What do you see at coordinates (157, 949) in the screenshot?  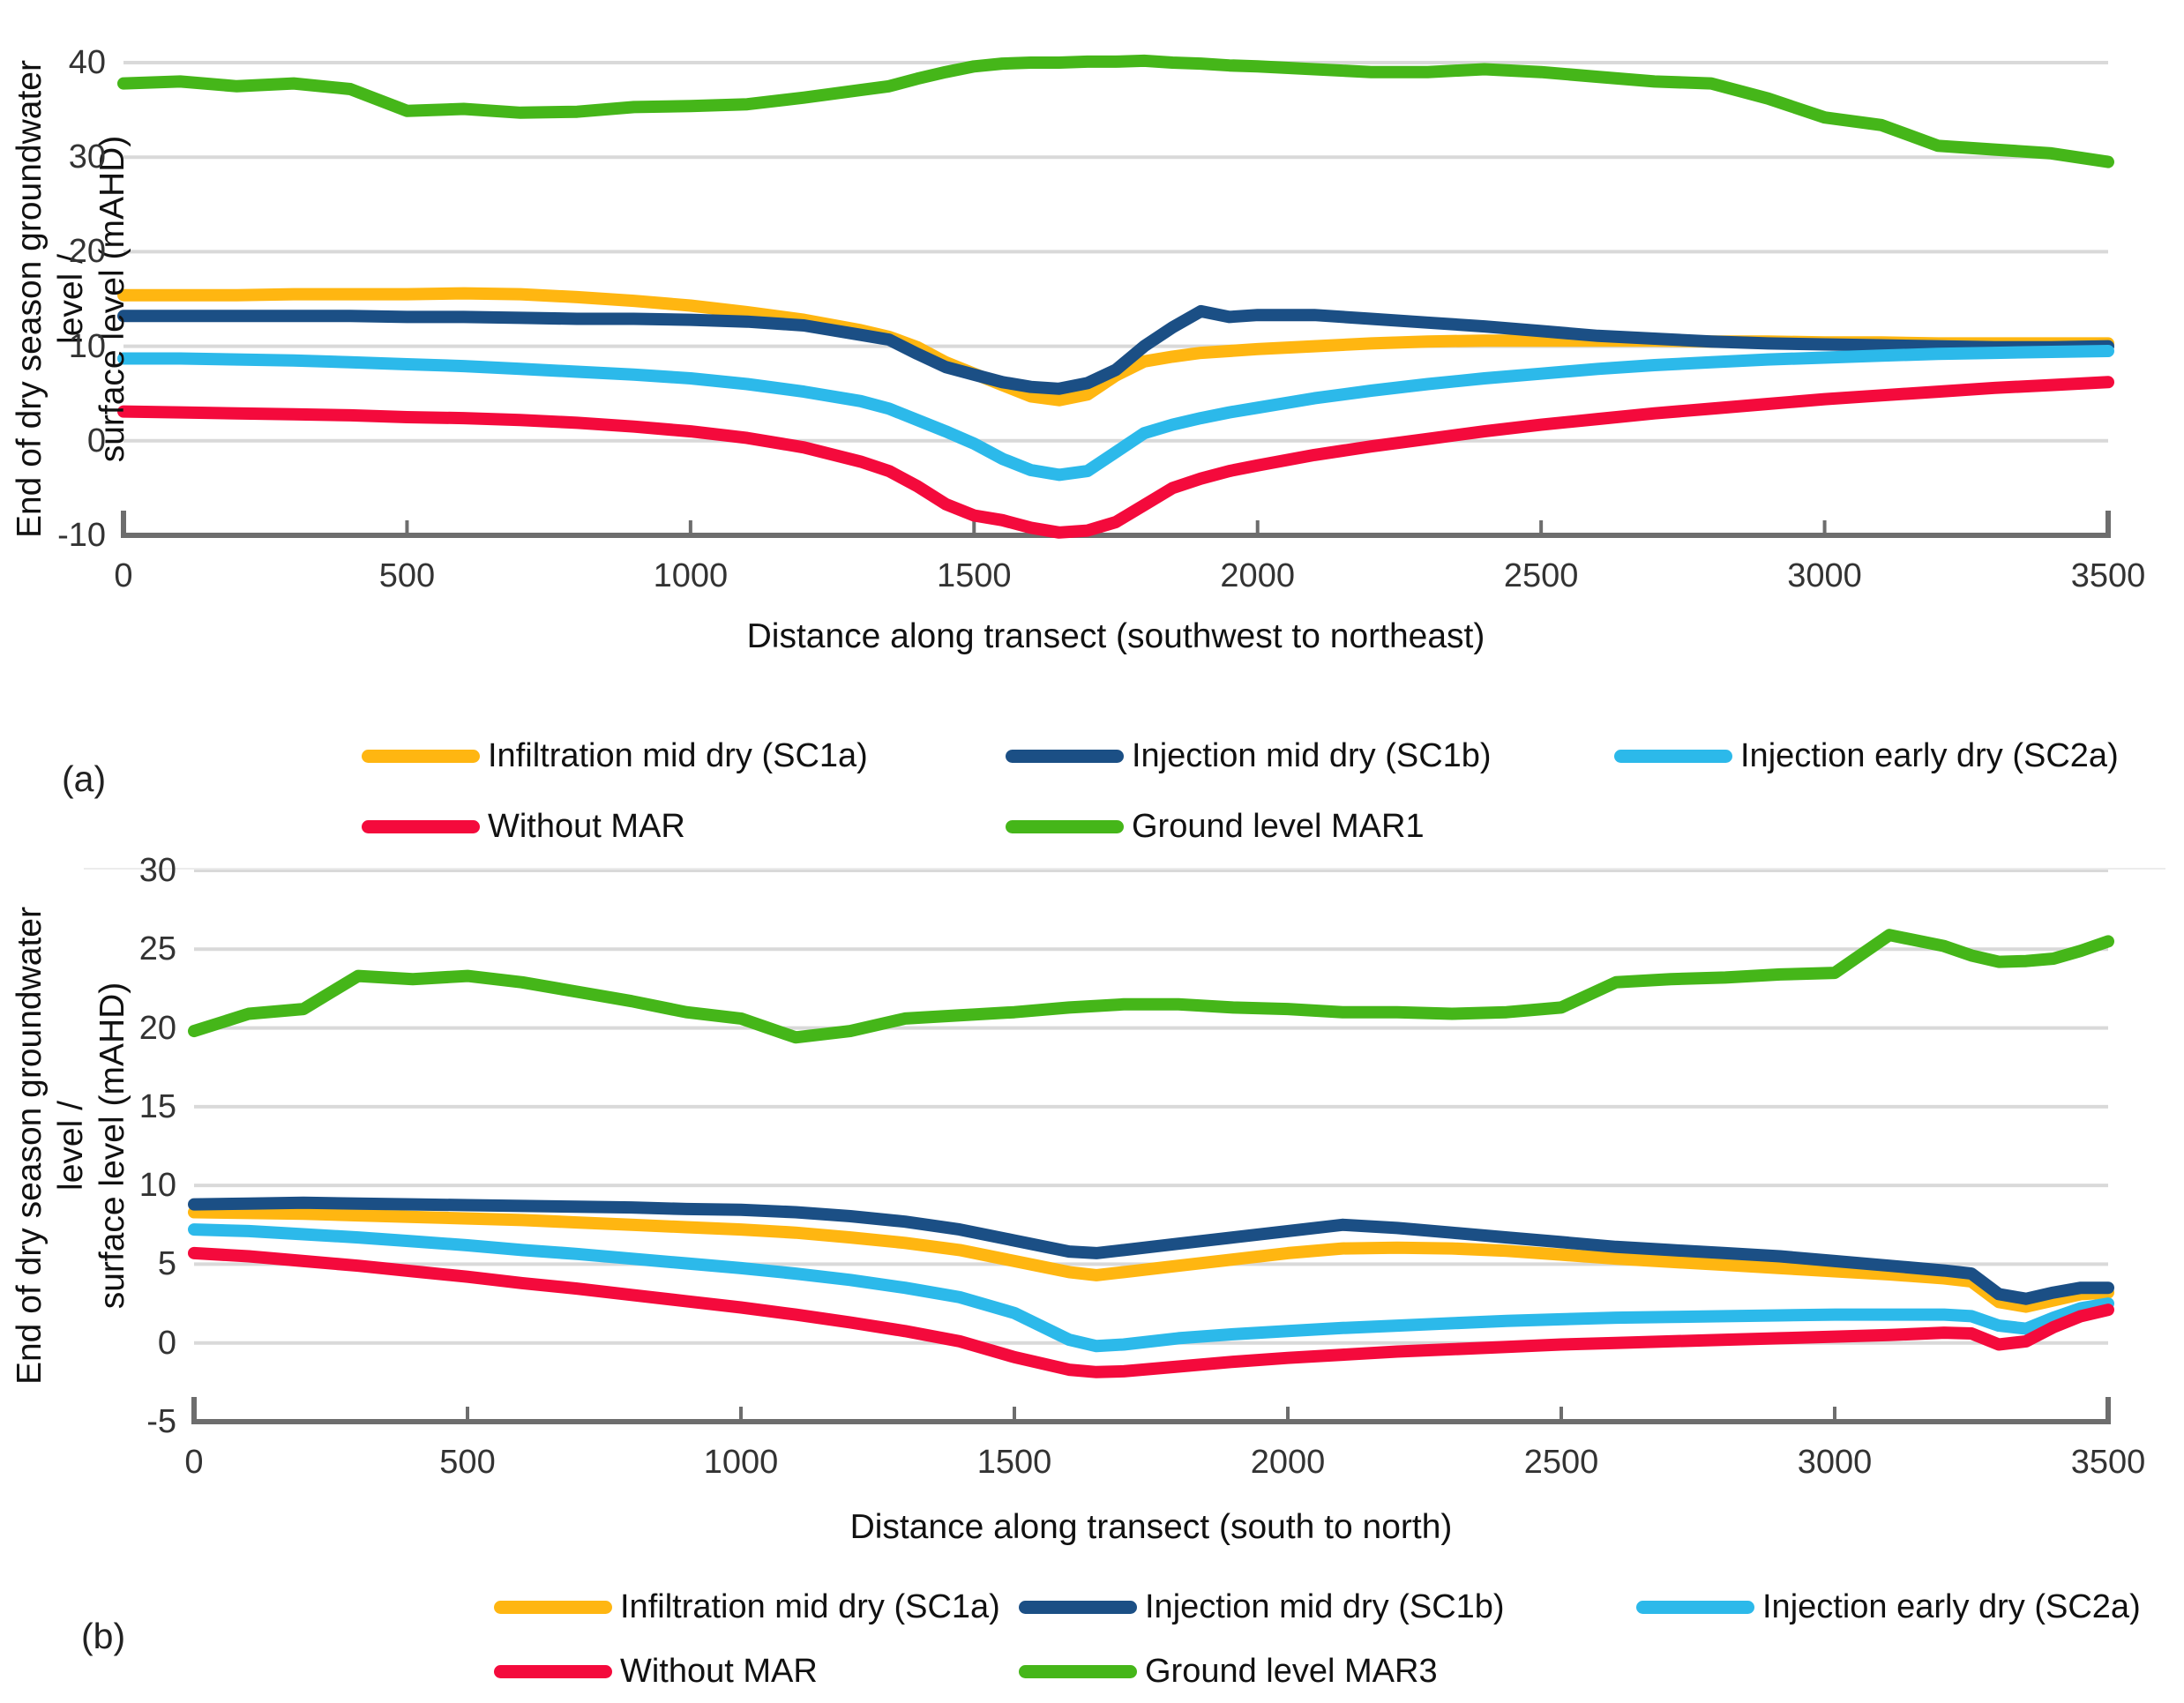 I see `y-tick-label: 25` at bounding box center [157, 949].